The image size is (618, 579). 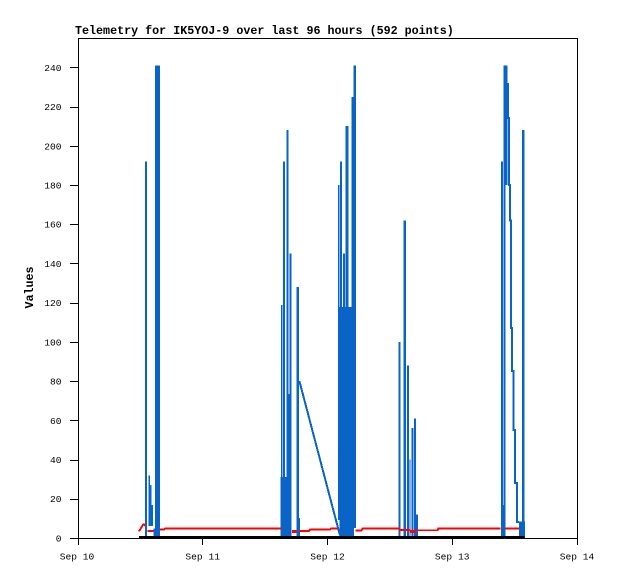 What do you see at coordinates (53, 186) in the screenshot?
I see `svg-text: 180` at bounding box center [53, 186].